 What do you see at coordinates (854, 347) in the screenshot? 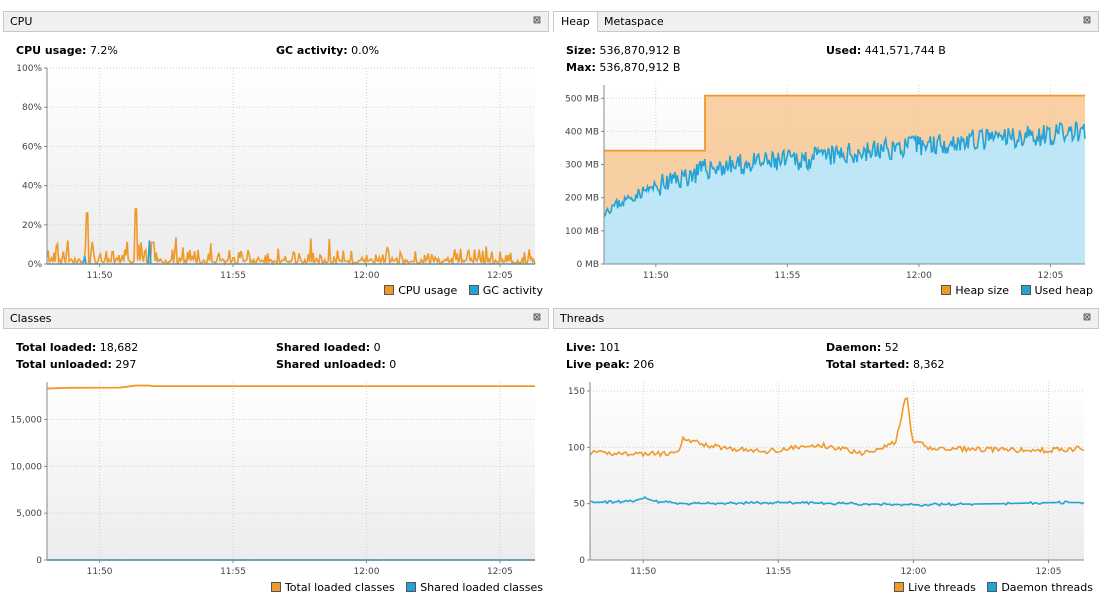
I see `daemon-label: Daemon:` at bounding box center [854, 347].